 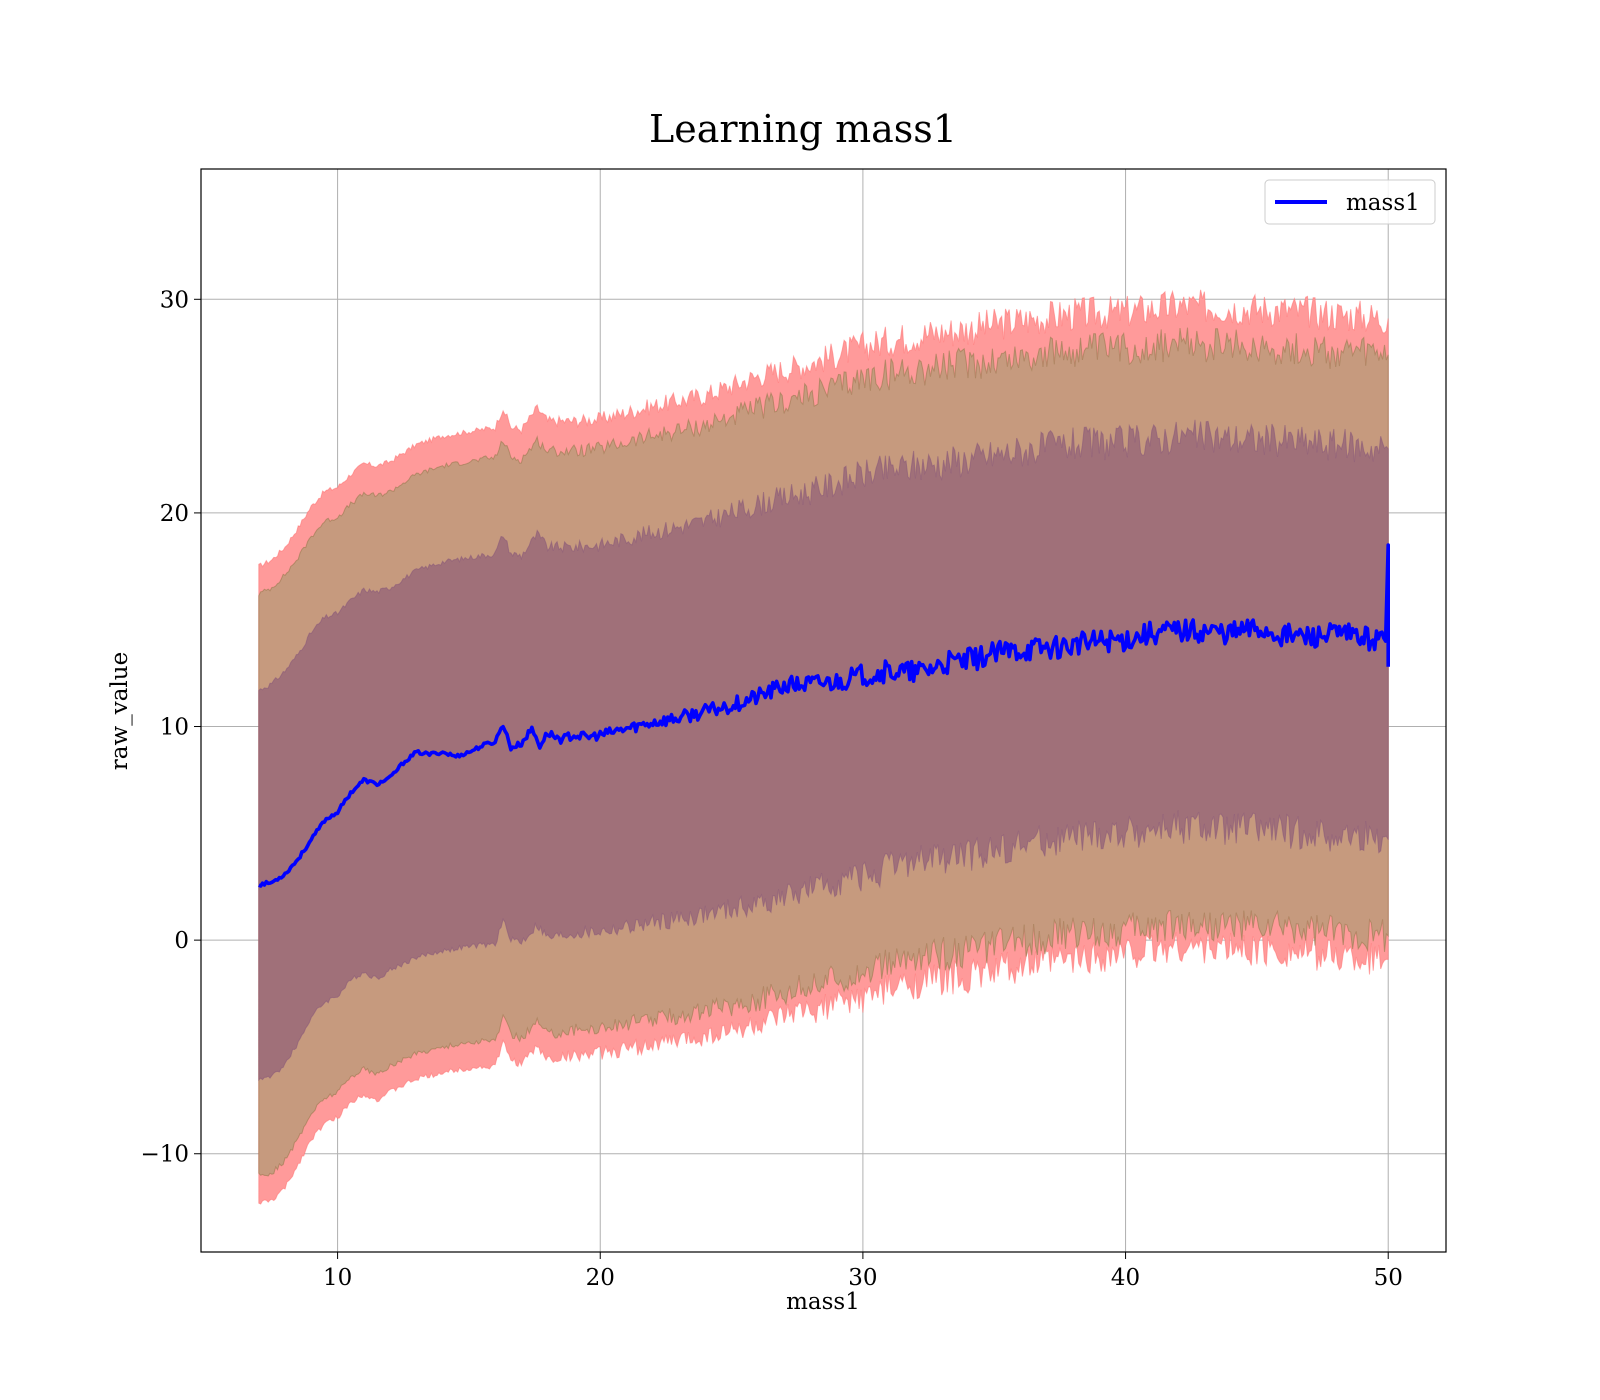 I want to click on y-axis: −10 0 10 20 30, so click(x=170, y=727).